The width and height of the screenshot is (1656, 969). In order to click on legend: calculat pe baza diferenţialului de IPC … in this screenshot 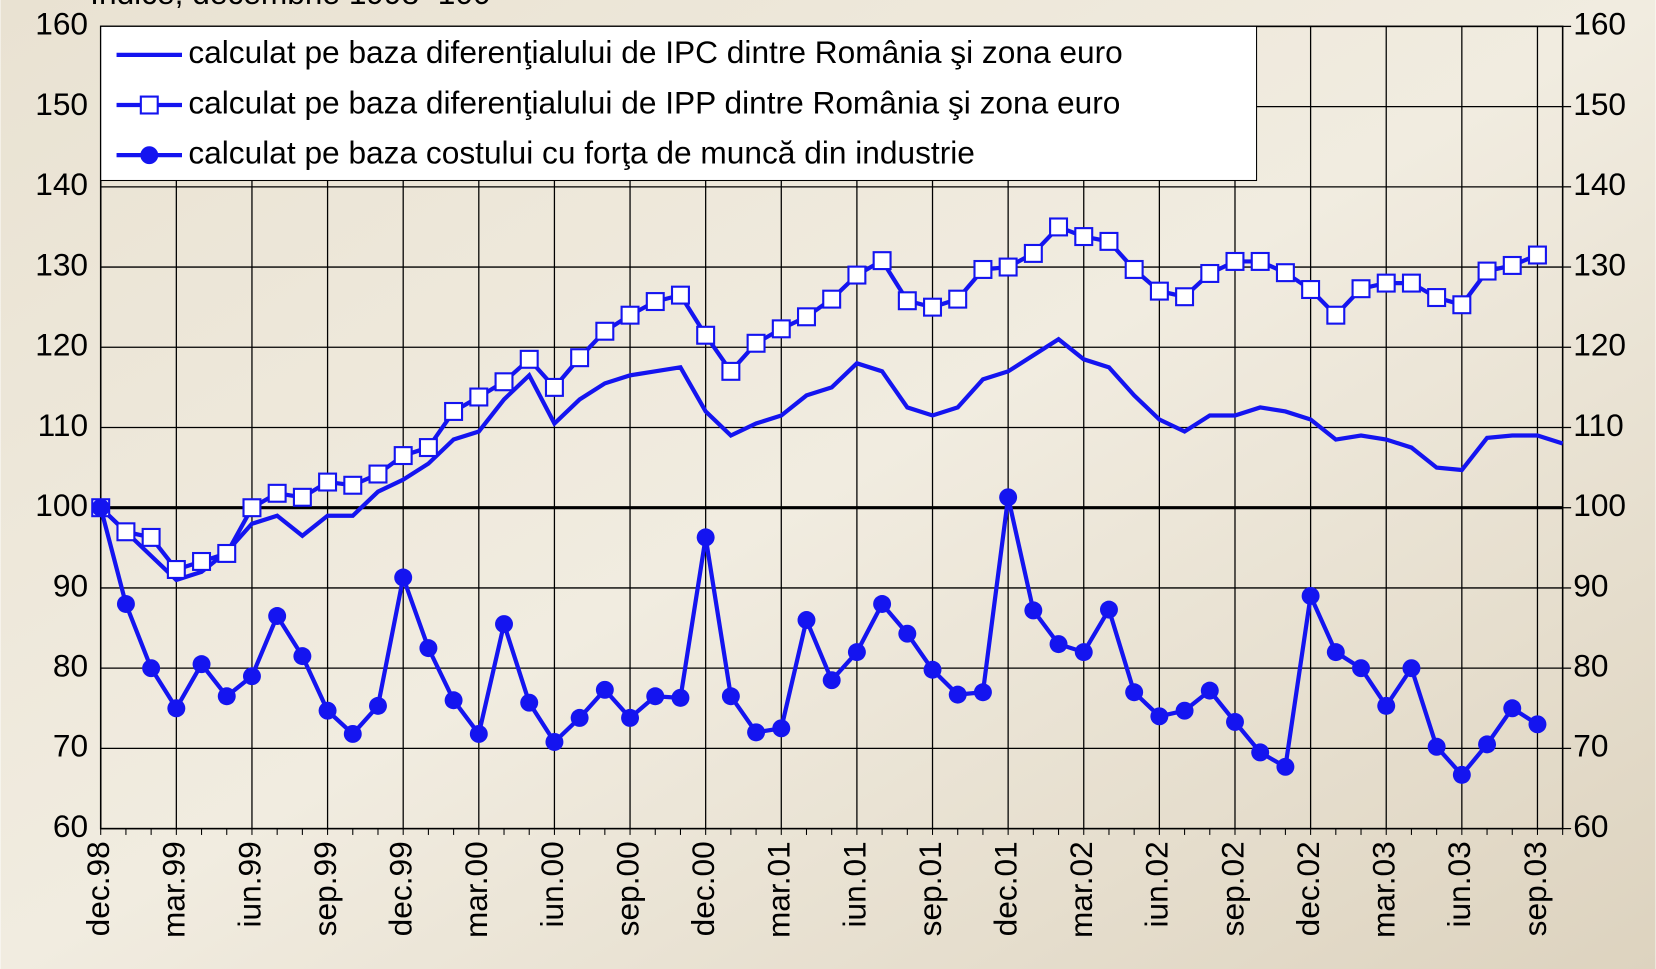, I will do `click(679, 103)`.